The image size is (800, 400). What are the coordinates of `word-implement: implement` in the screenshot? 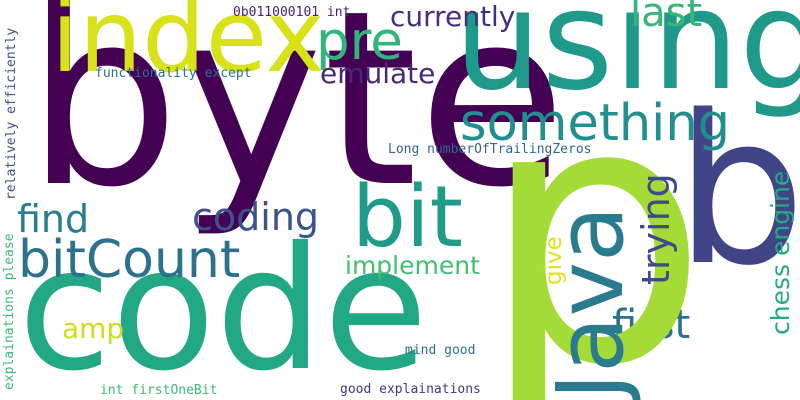 It's located at (412, 265).